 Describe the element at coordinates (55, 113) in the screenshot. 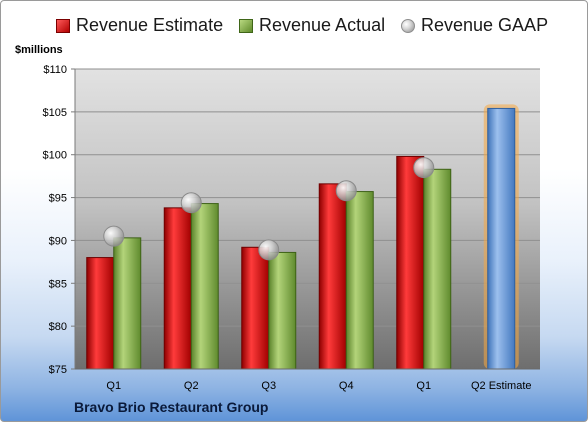

I see `y-tick-label: $105` at that location.